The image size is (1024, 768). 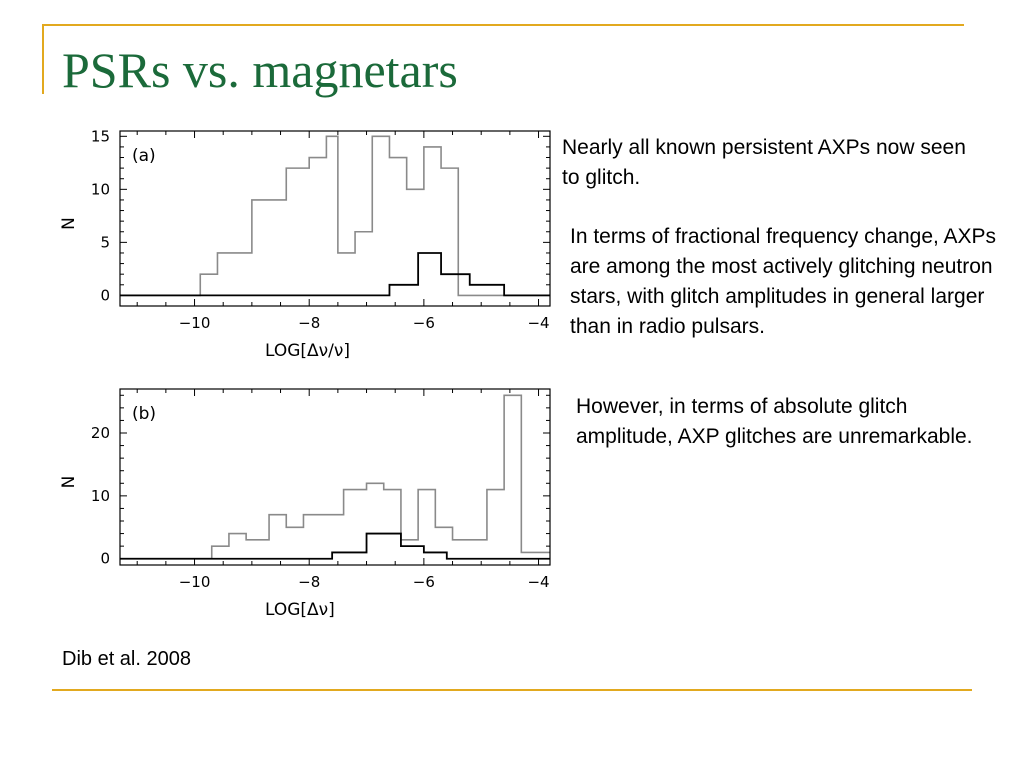 What do you see at coordinates (307, 351) in the screenshot?
I see `x-axis-label: LOG[Δν/ν]` at bounding box center [307, 351].